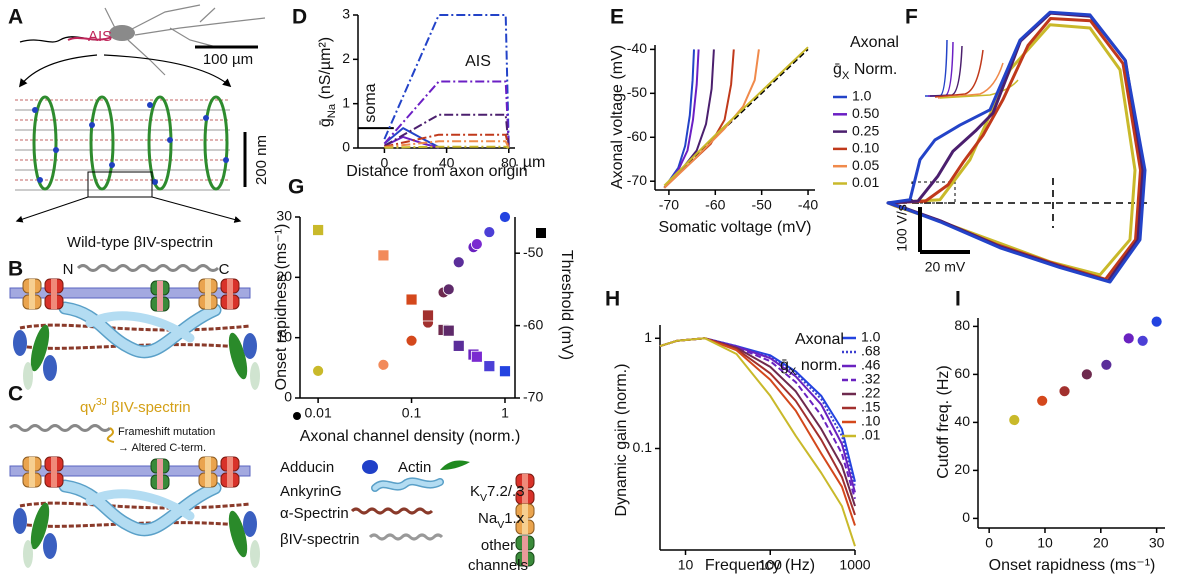 Image resolution: width=1179 pixels, height=576 pixels. I want to click on y-tick-label: 20, so click(962, 469).